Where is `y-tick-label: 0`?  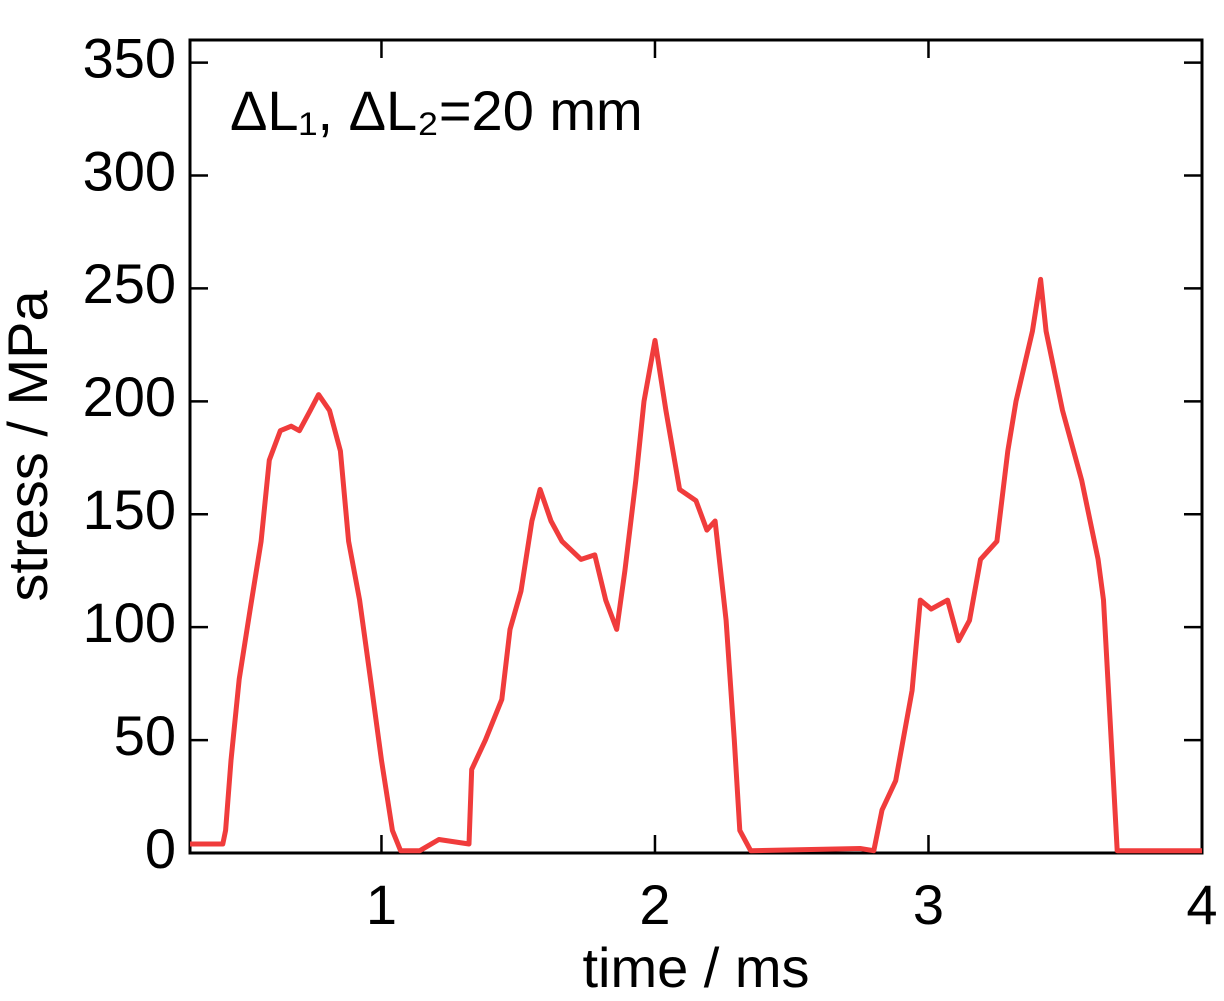 y-tick-label: 0 is located at coordinates (160, 848).